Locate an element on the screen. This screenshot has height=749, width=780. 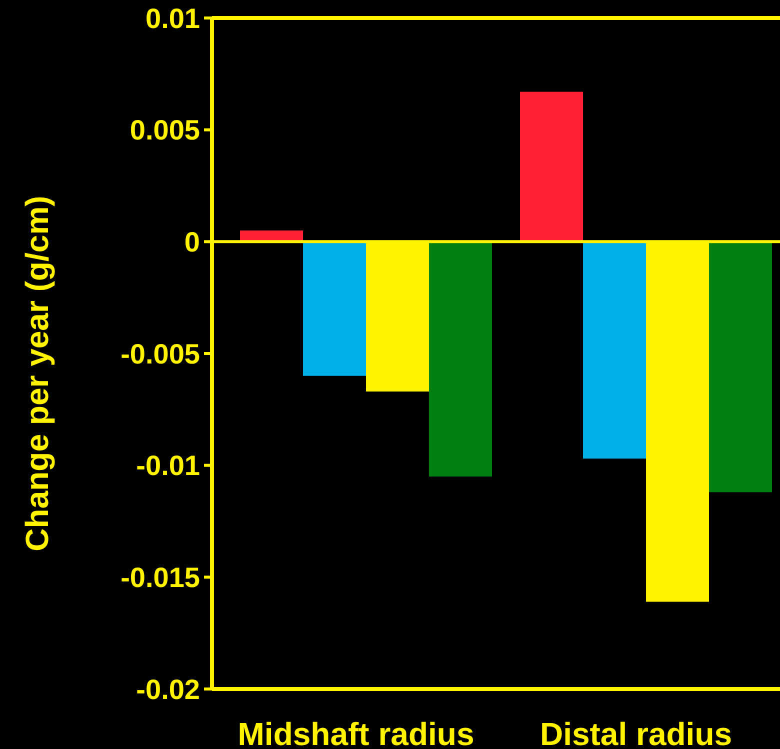
x-tick-label: Distal radius is located at coordinates (636, 732).